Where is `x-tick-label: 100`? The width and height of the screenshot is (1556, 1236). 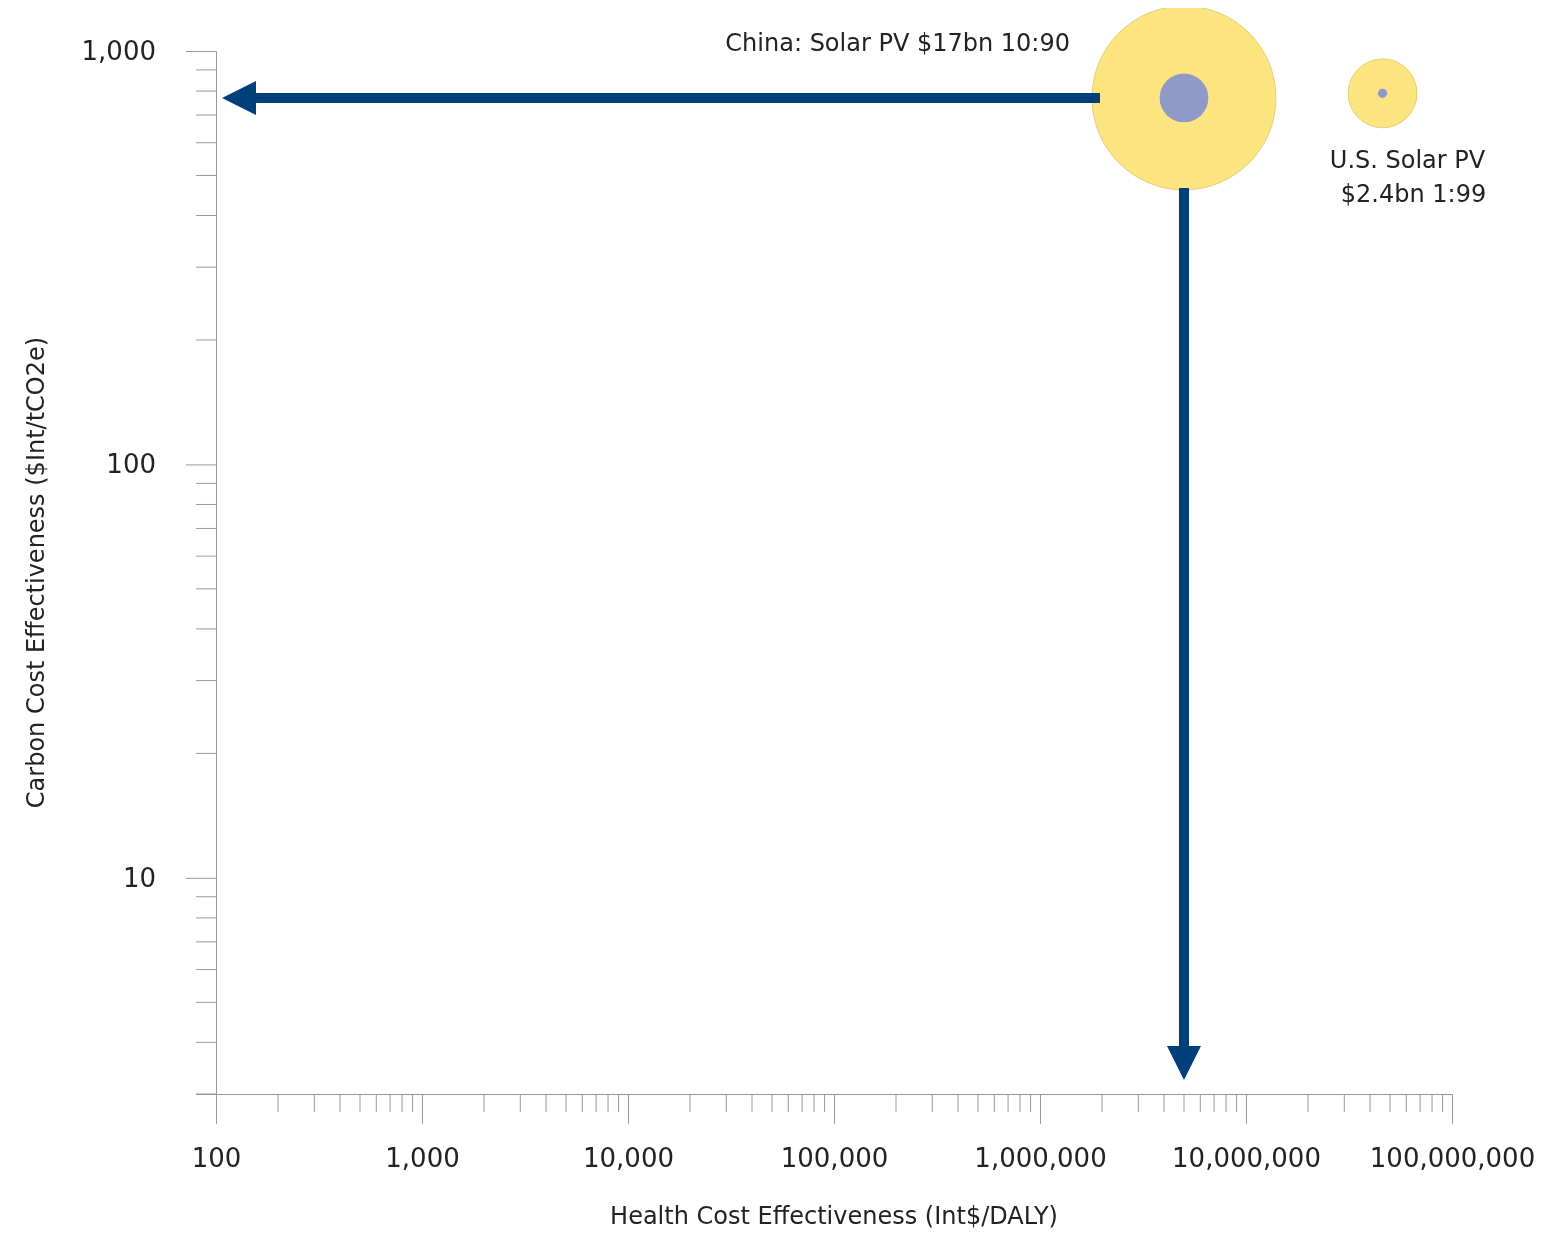 x-tick-label: 100 is located at coordinates (216, 1158).